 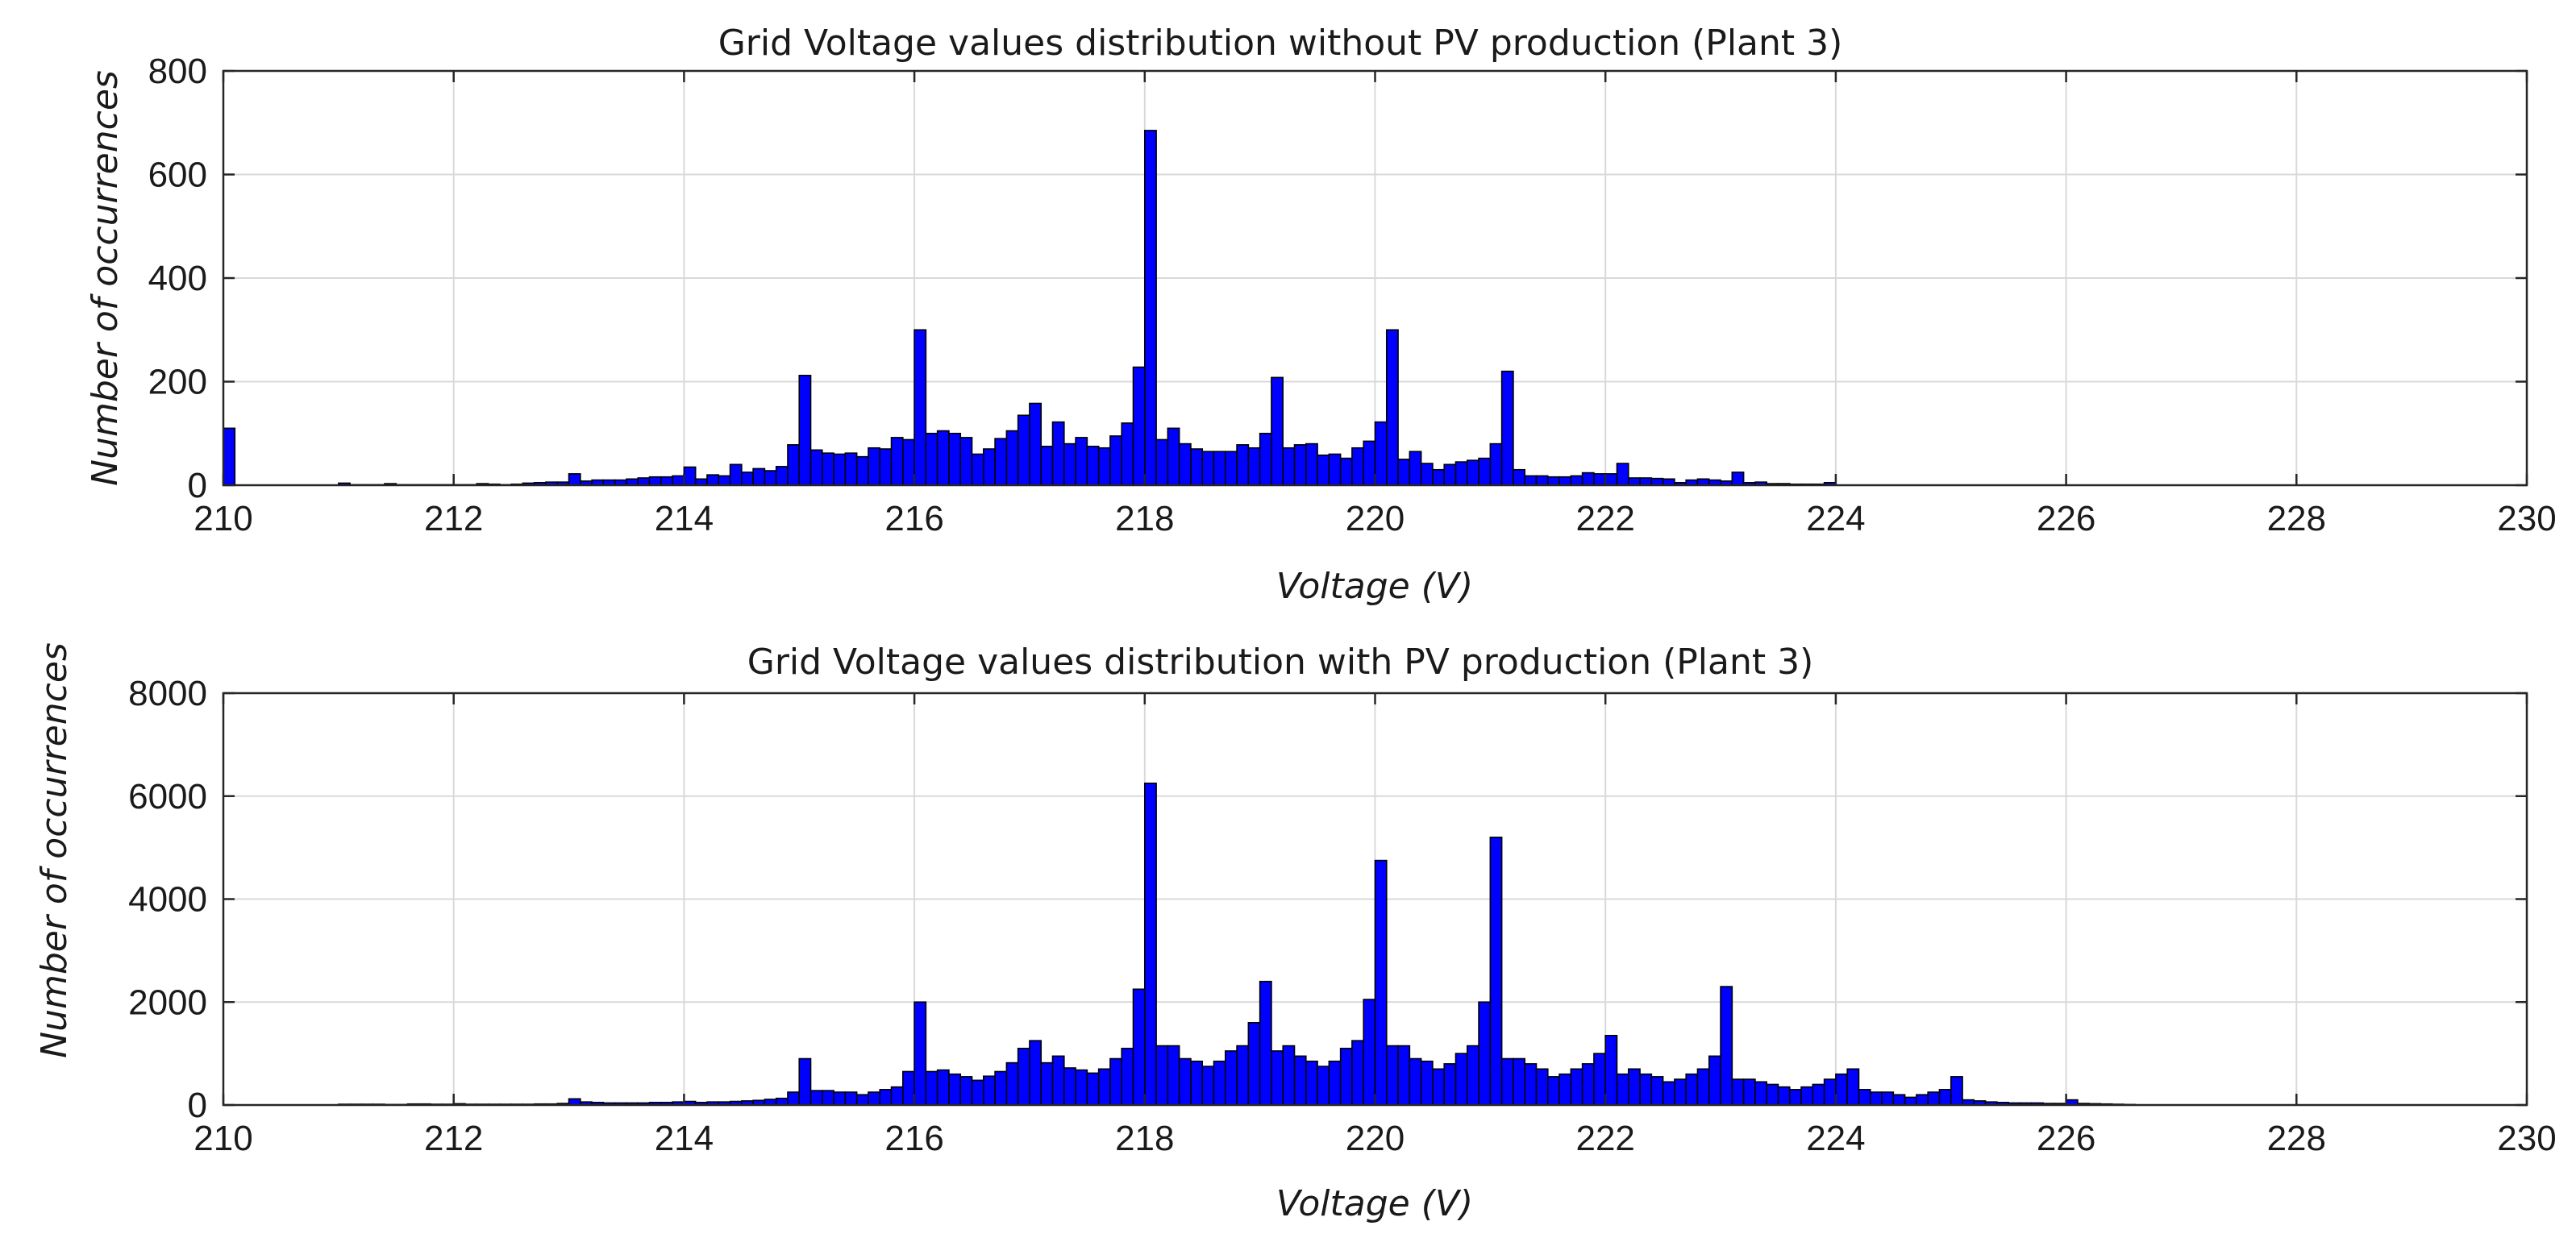 I want to click on x-axis-label: Voltage (V), so click(x=1374, y=586).